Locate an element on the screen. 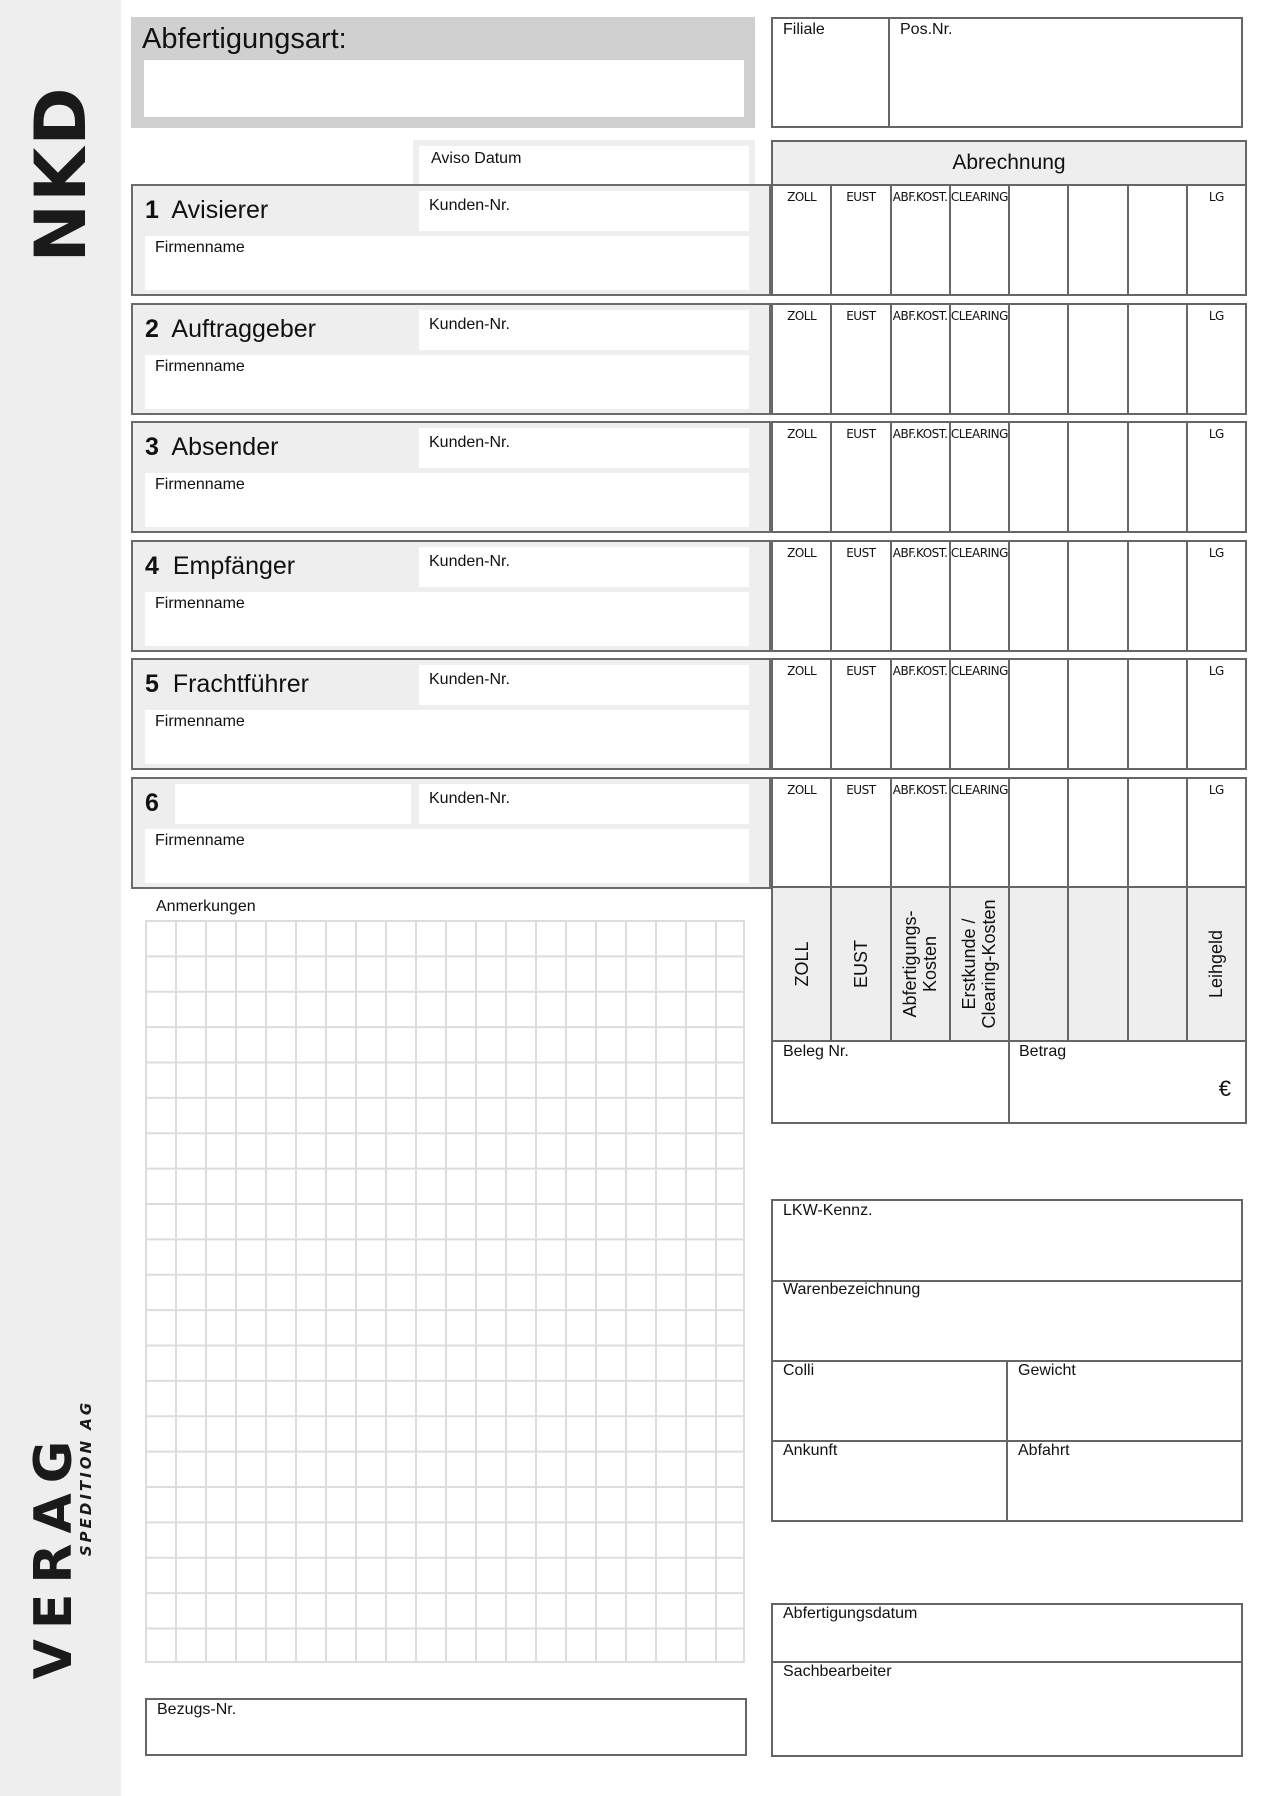  beleg-nr-field is located at coordinates (890, 1082).